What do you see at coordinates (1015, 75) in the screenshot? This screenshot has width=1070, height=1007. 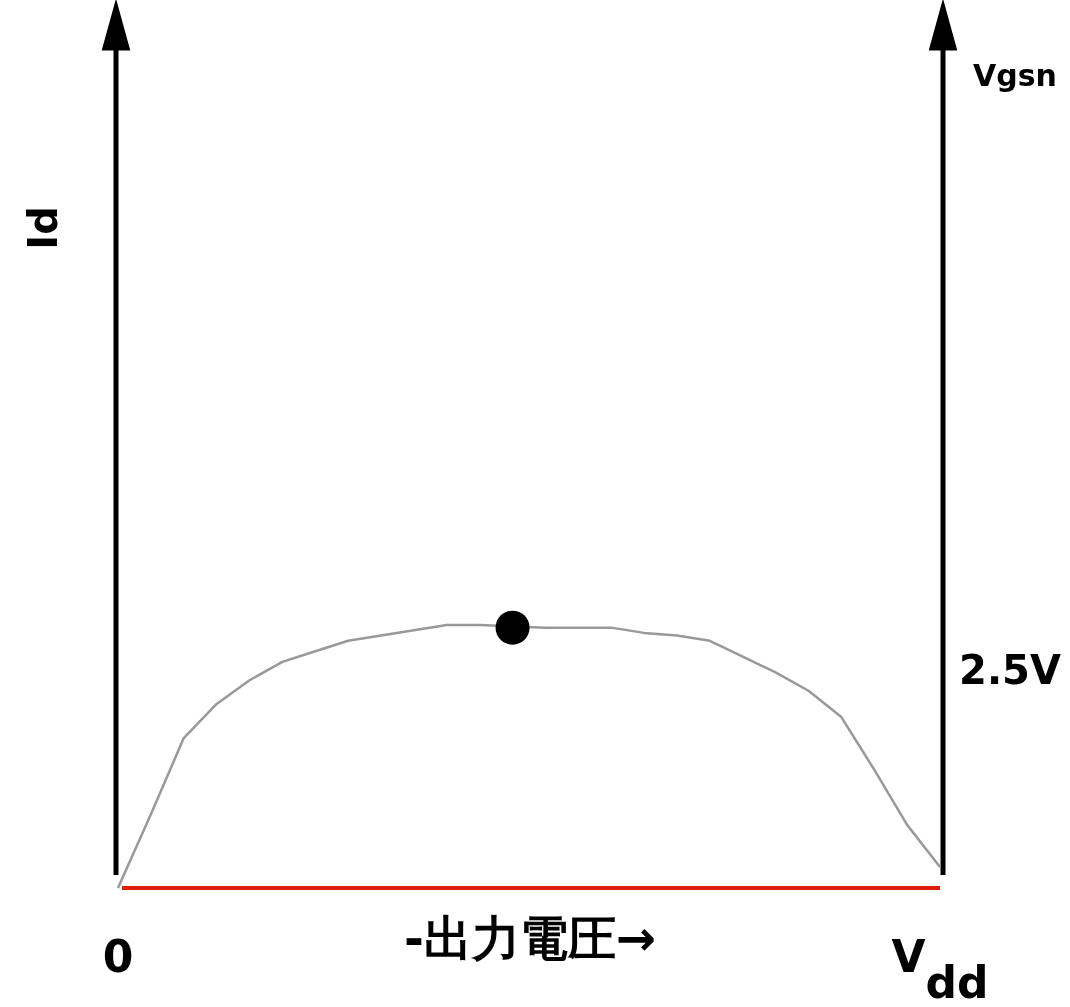 I see `text: Vgsn` at bounding box center [1015, 75].